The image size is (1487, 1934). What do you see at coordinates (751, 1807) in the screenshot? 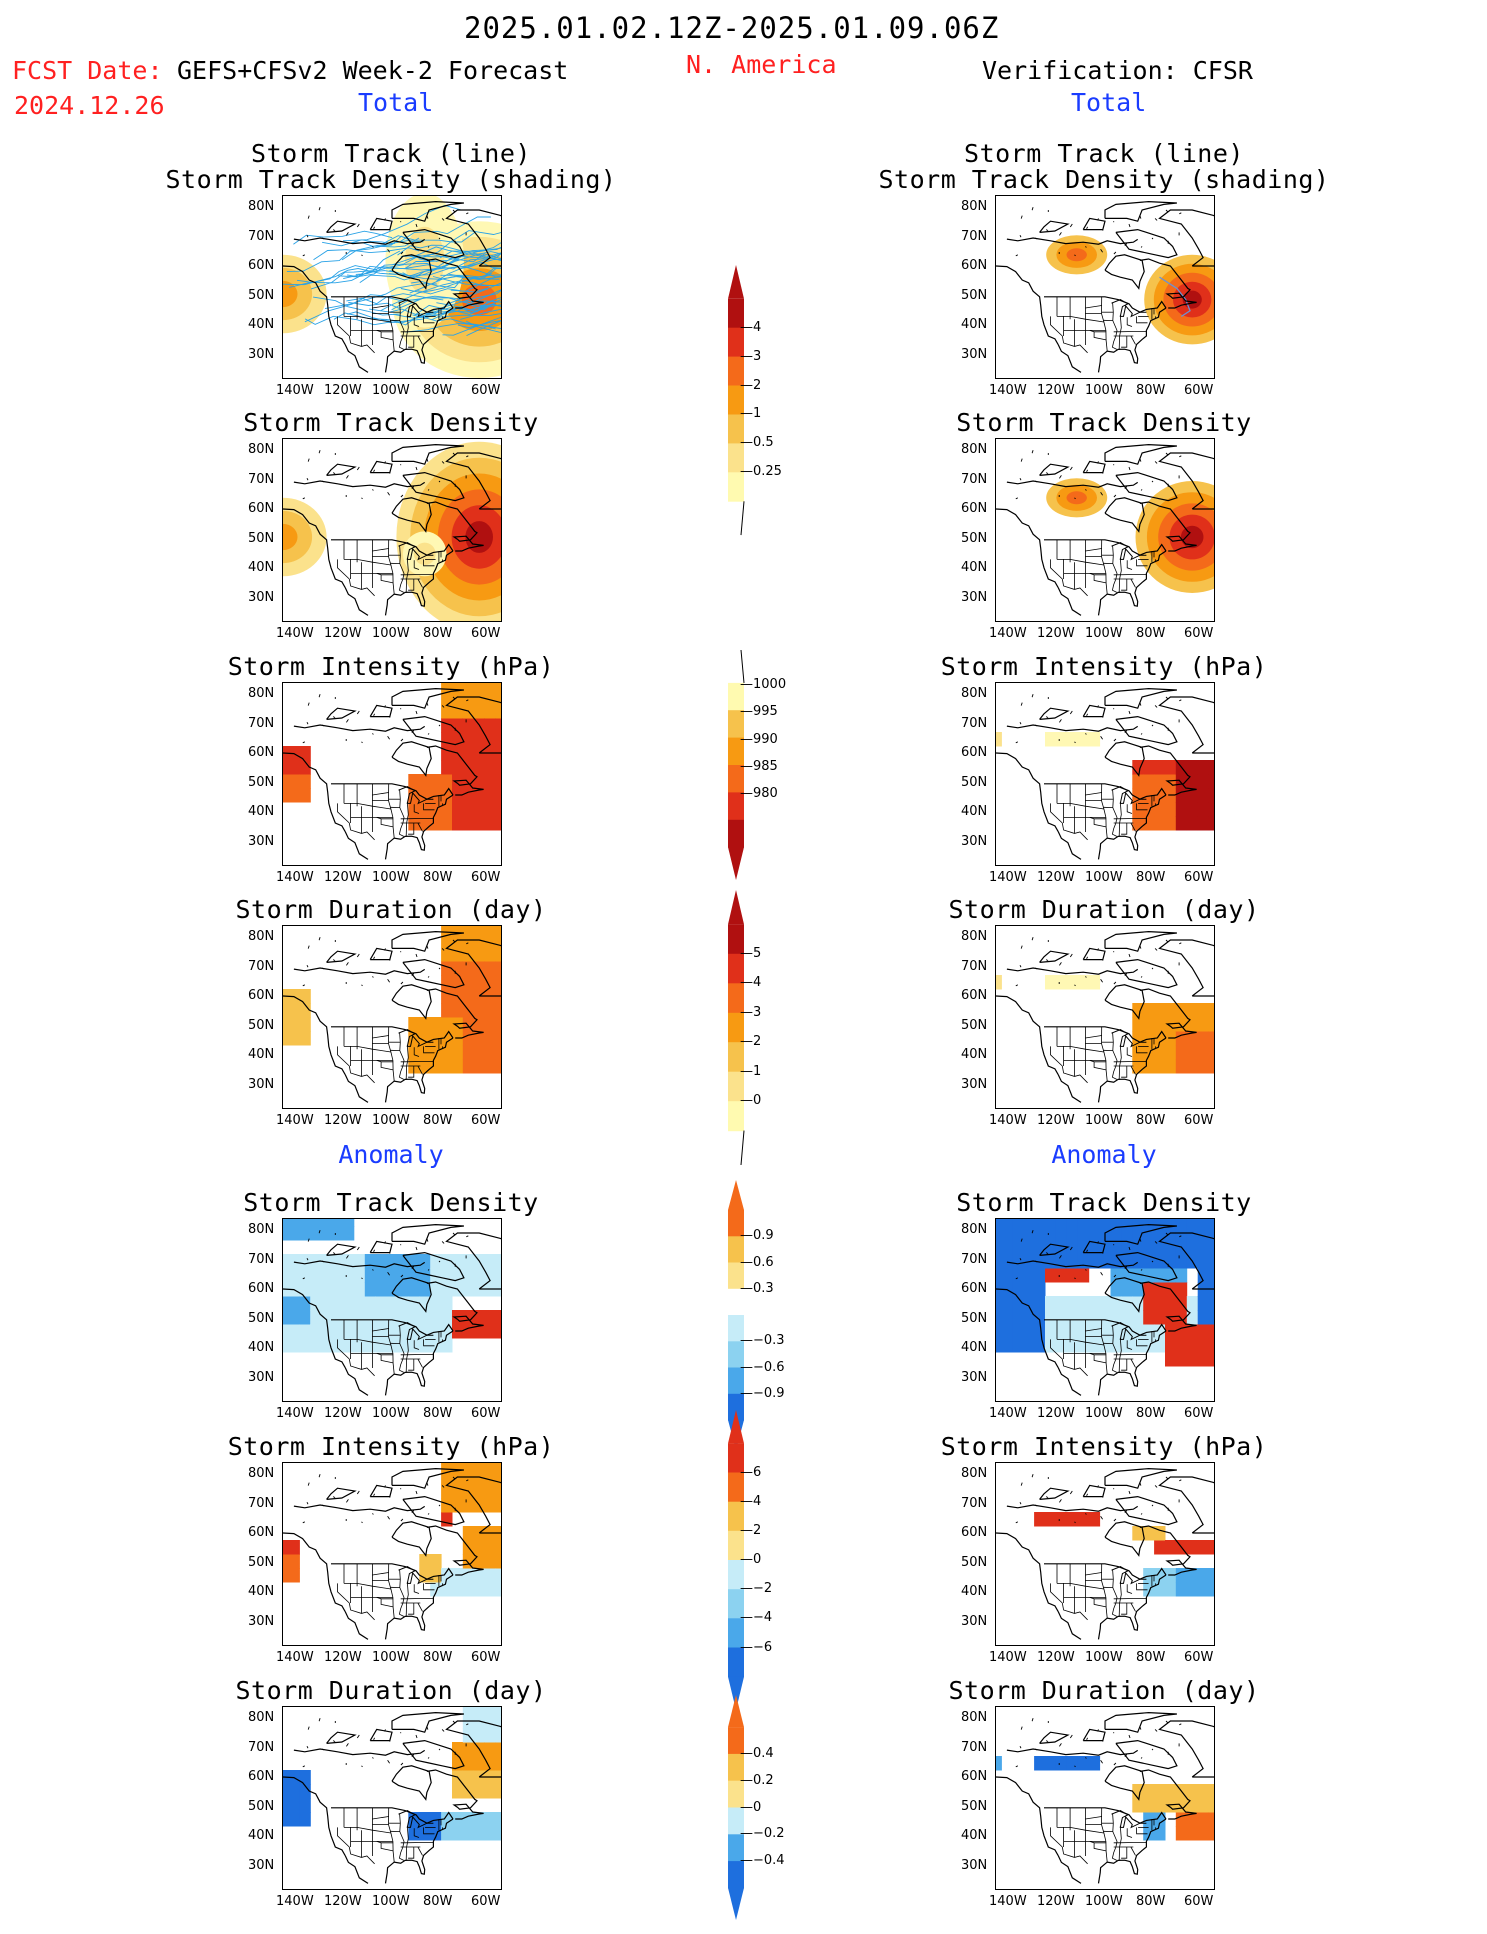
I see `colorbar-label-duration-anomaly-2: —0` at bounding box center [751, 1807].